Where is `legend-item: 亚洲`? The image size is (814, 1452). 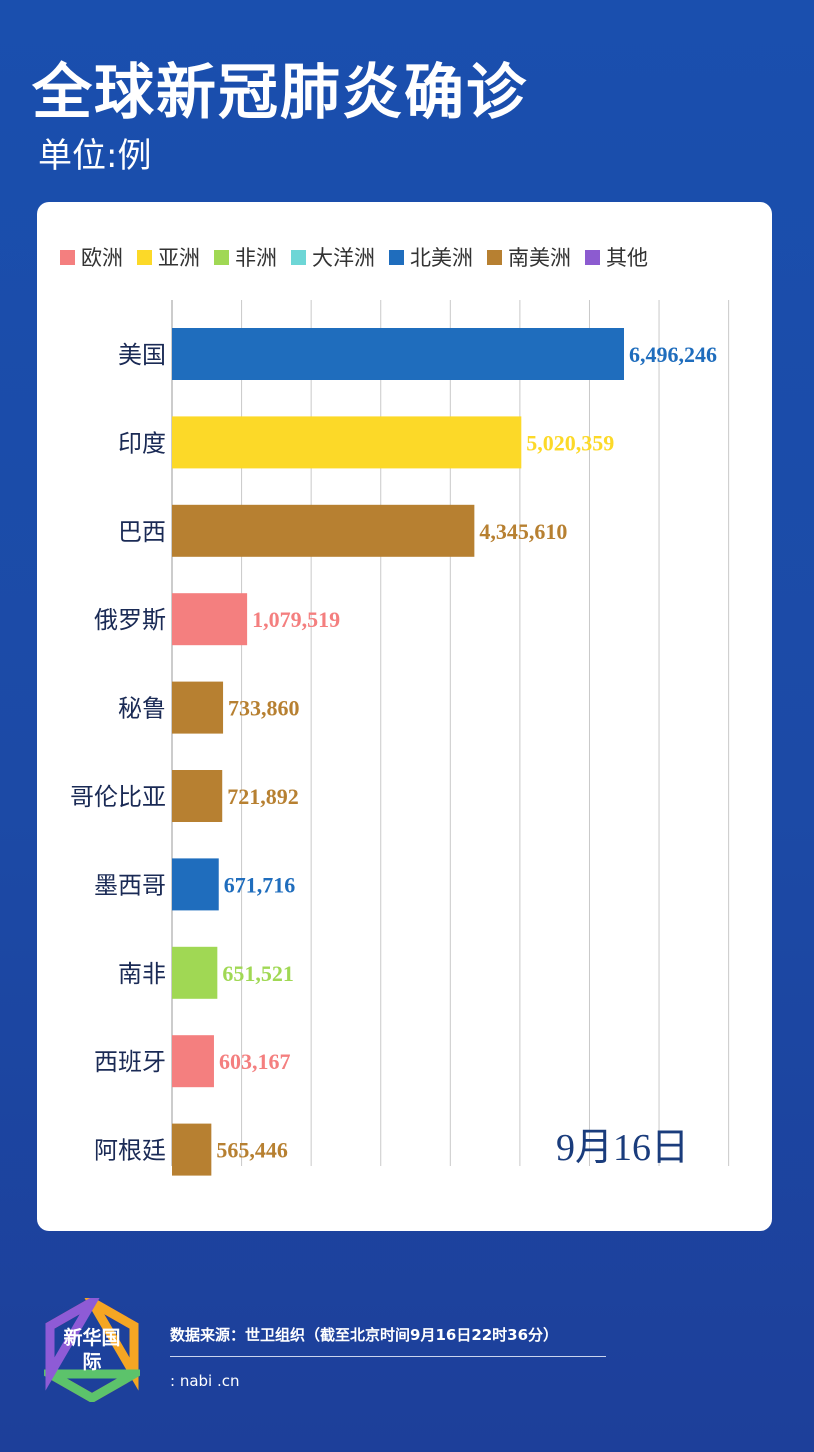 legend-item: 亚洲 is located at coordinates (168, 257).